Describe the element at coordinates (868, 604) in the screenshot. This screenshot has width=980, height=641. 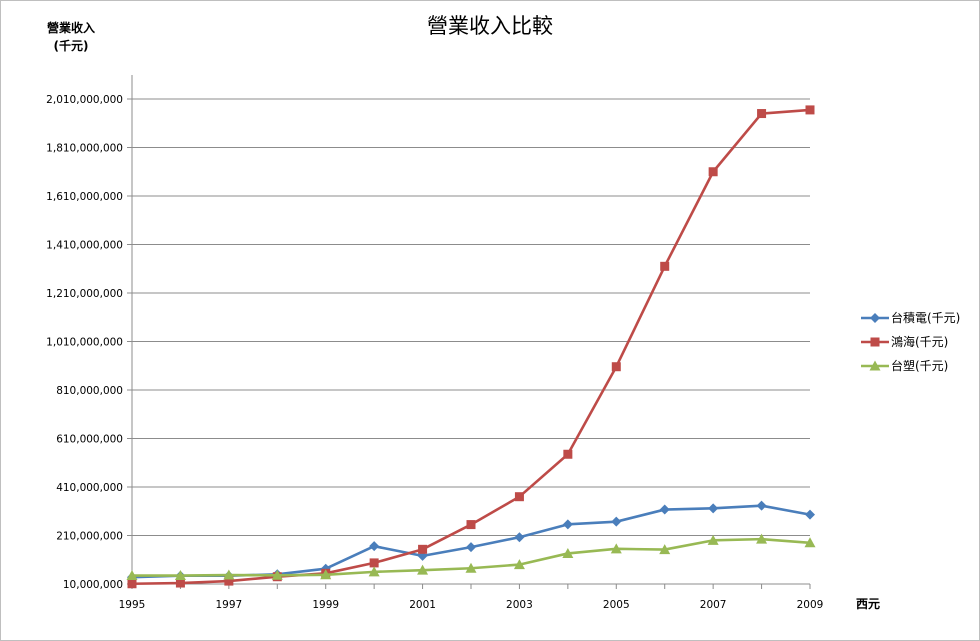
I see `x-axis-label: 西元` at that location.